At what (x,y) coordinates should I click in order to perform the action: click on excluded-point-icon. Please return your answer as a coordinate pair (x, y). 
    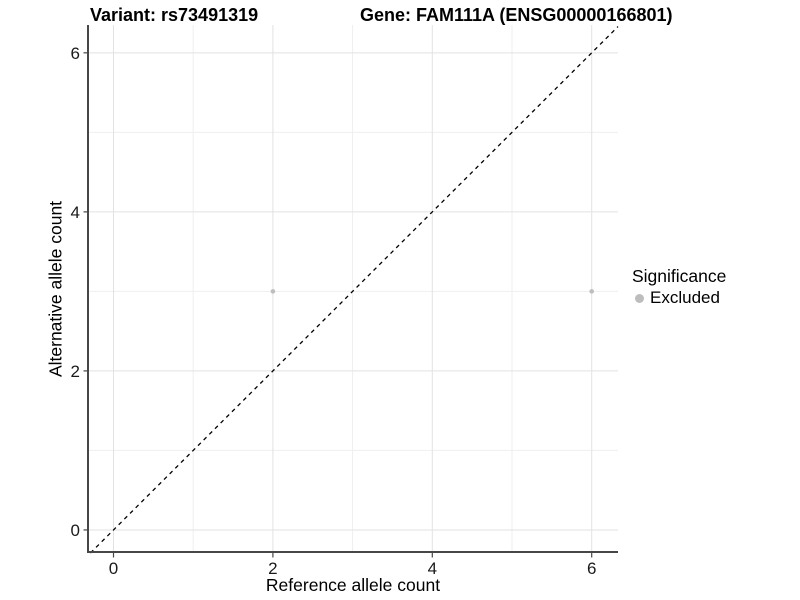
    Looking at the image, I should click on (639, 298).